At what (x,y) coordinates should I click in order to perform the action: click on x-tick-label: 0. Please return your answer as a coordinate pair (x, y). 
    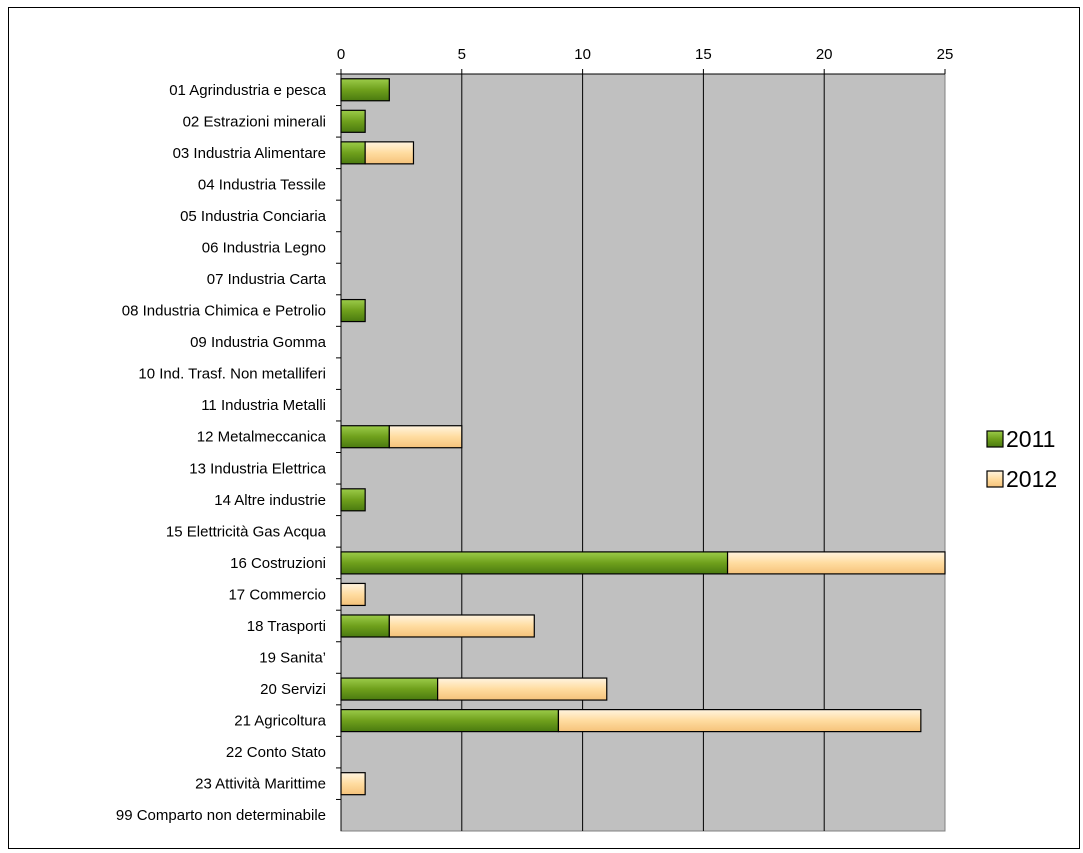
    Looking at the image, I should click on (341, 54).